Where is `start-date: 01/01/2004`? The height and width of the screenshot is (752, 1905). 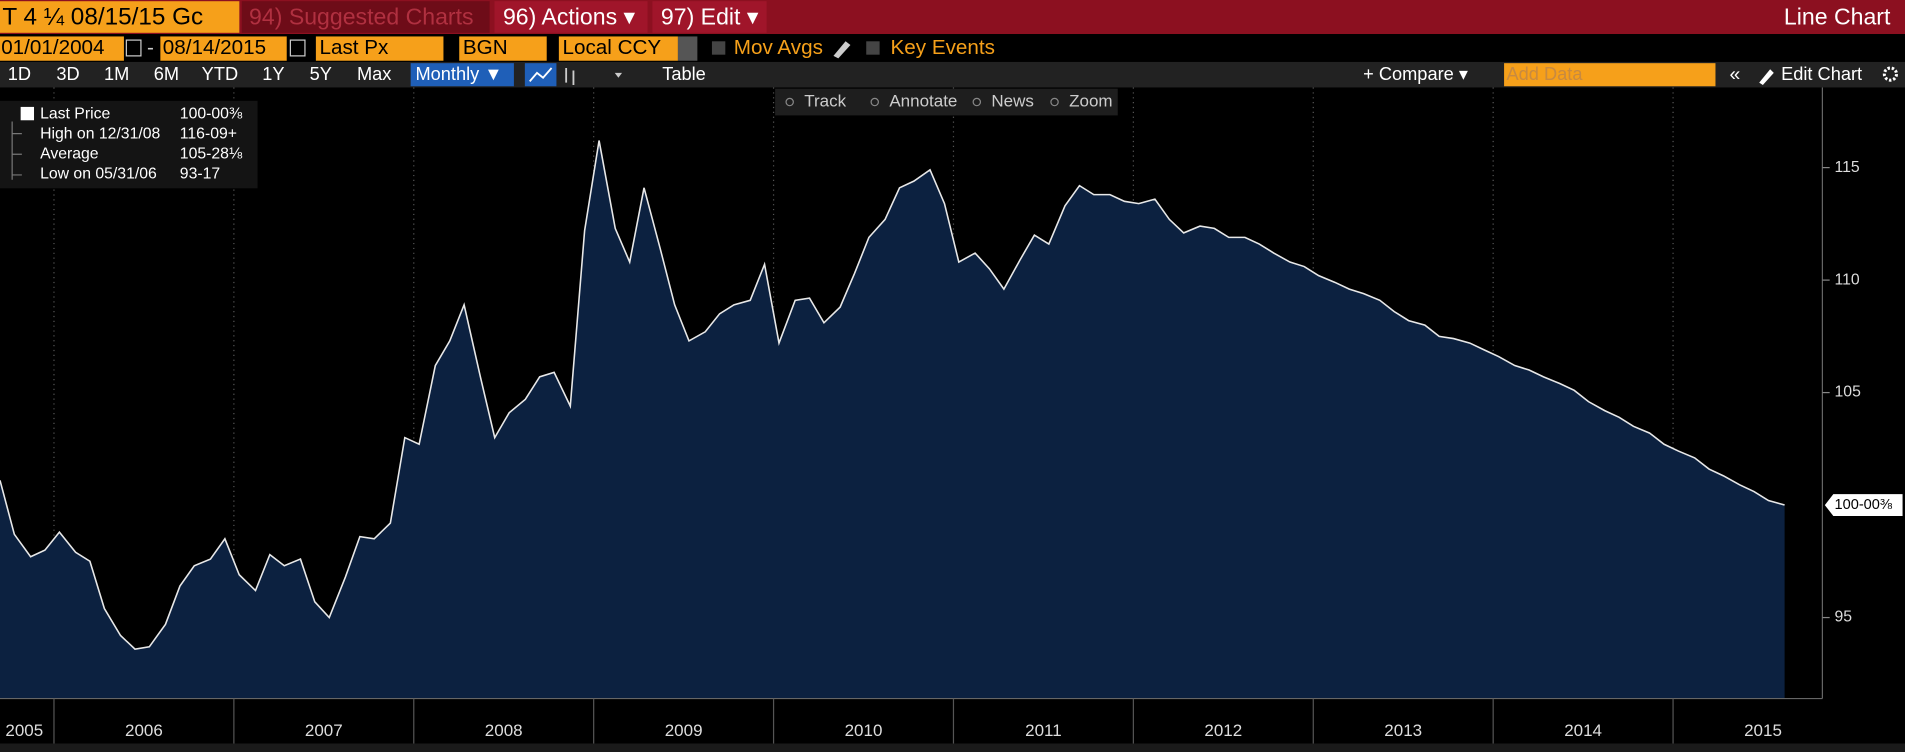 start-date: 01/01/2004 is located at coordinates (52, 47).